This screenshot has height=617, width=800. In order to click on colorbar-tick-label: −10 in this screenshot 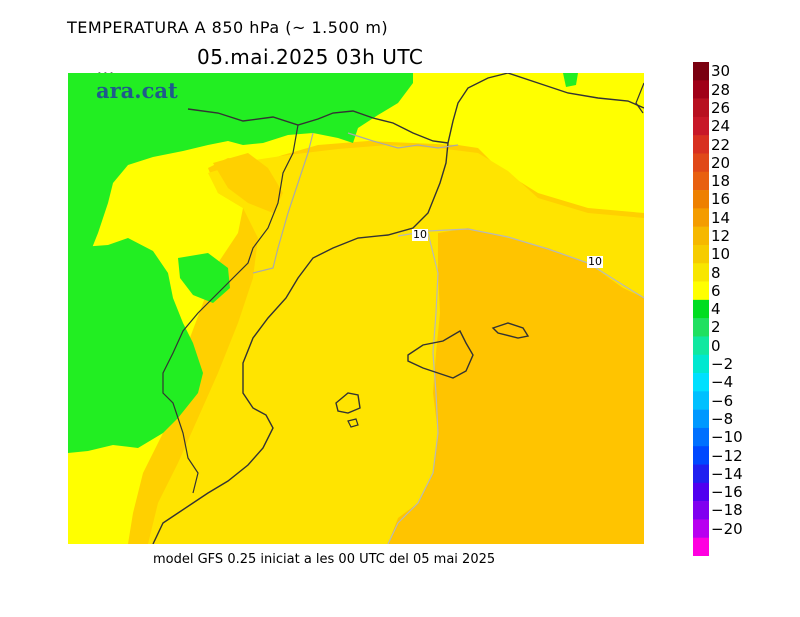, I will do `click(727, 437)`.